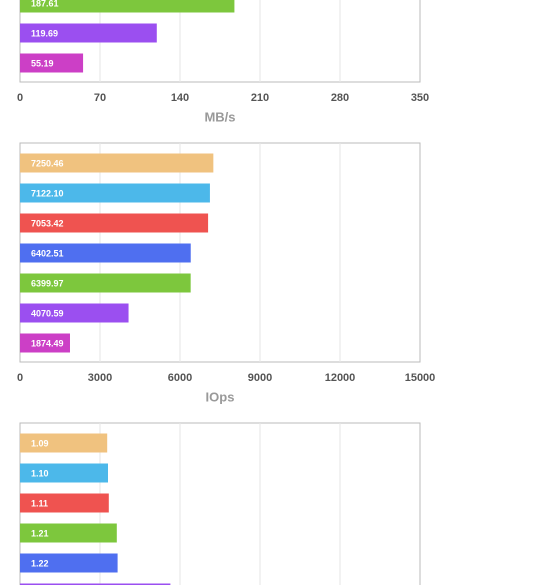 The image size is (560, 585). What do you see at coordinates (39, 503) in the screenshot?
I see `bar-value-label: 1.11` at bounding box center [39, 503].